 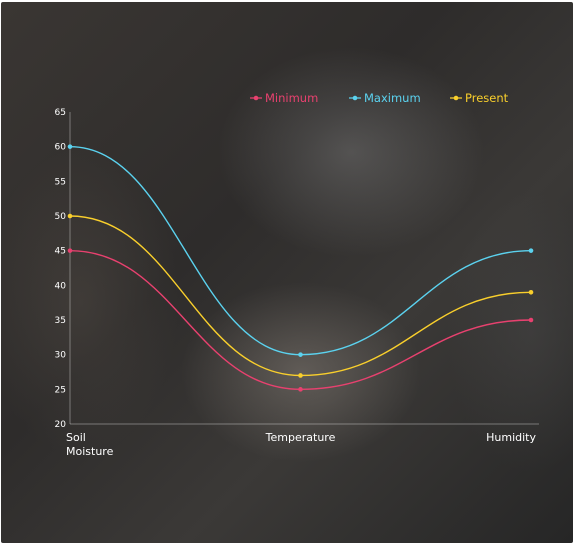 What do you see at coordinates (90, 451) in the screenshot?
I see `x-category-label-line: Moisture` at bounding box center [90, 451].